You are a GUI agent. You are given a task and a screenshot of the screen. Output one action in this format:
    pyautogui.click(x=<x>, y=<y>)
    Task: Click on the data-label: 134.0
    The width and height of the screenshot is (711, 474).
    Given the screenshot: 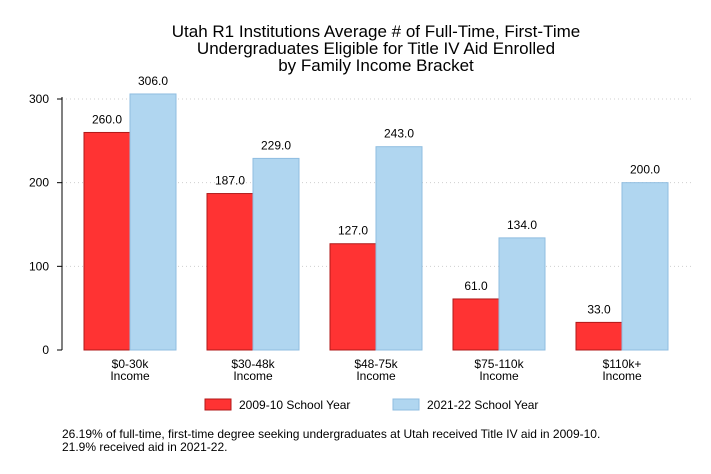 What is the action you would take?
    pyautogui.click(x=522, y=225)
    